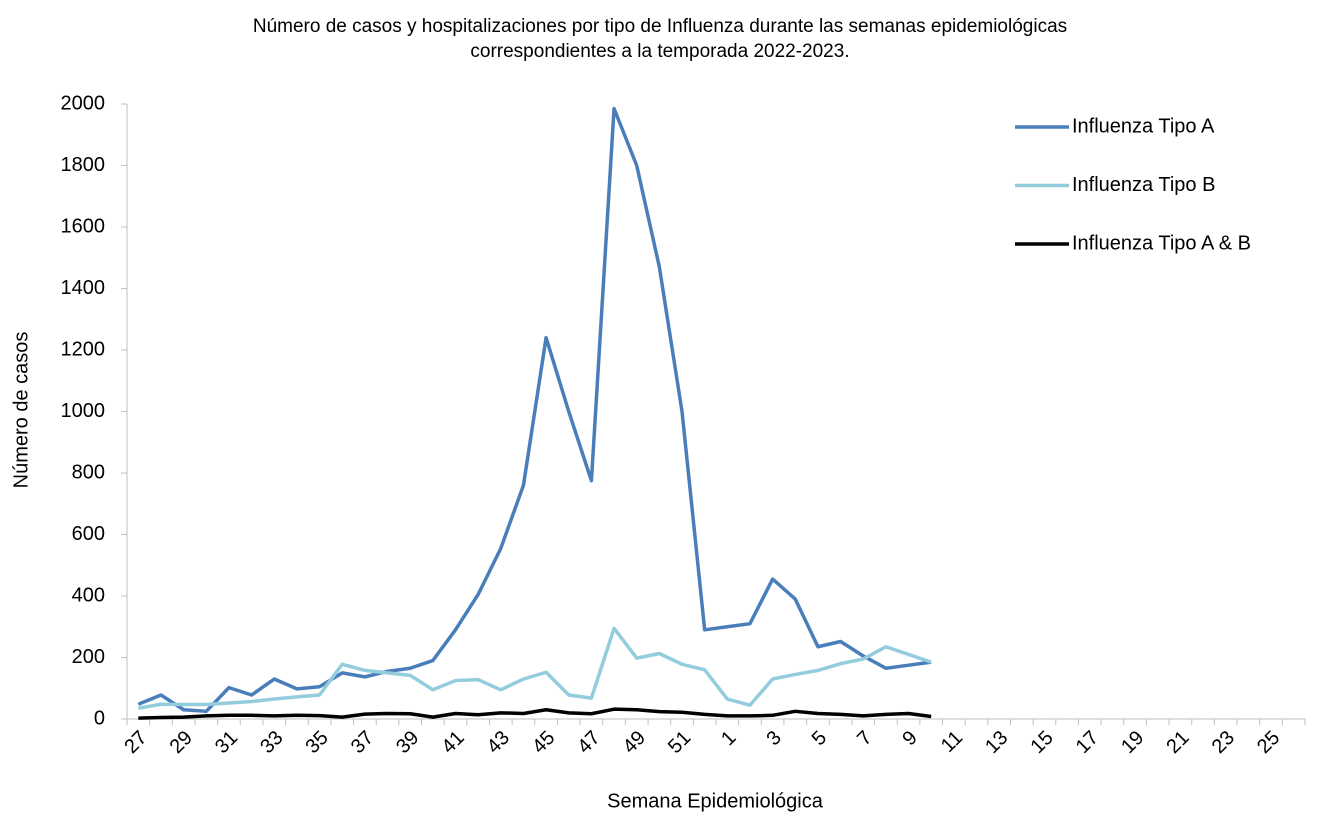  Describe the element at coordinates (679, 742) in the screenshot. I see `x-tick-label: 51` at that location.